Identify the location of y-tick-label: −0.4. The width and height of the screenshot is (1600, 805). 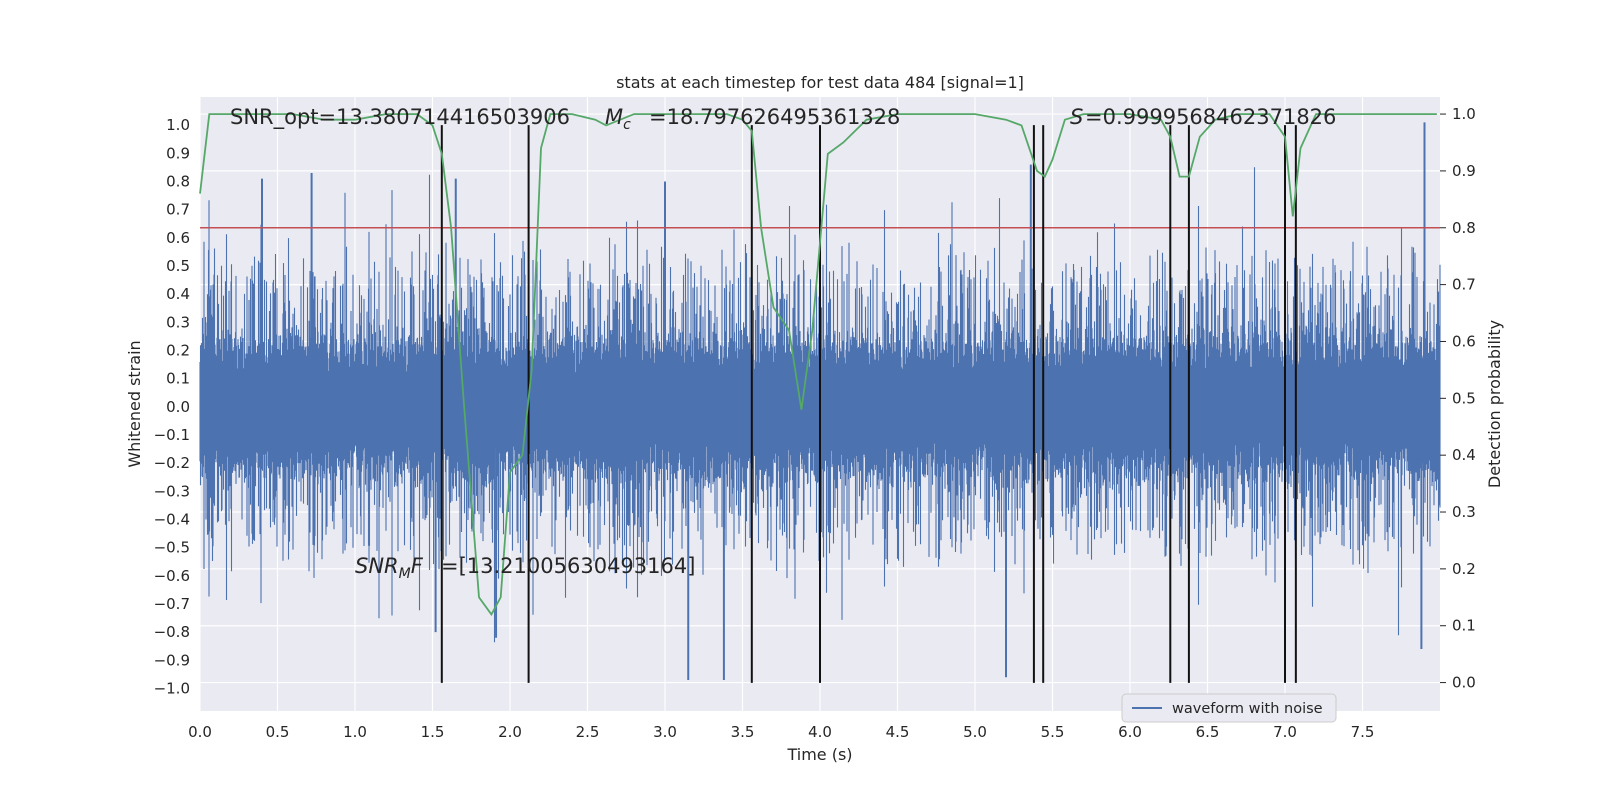
(172, 519).